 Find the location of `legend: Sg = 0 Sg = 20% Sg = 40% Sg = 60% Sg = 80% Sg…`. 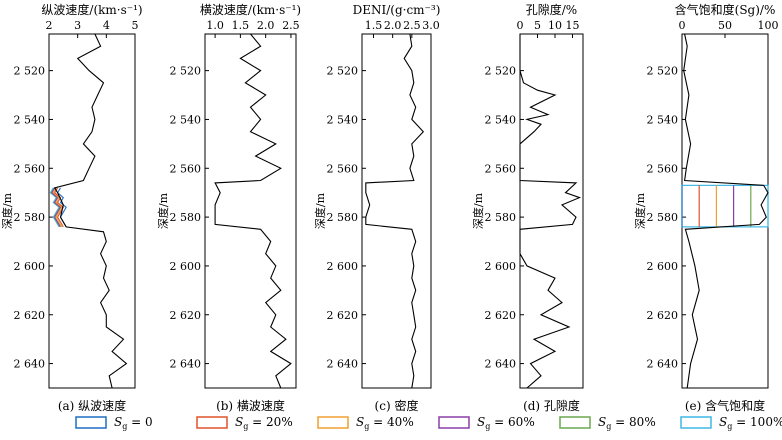

legend: Sg = 0 Sg = 20% Sg = 40% Sg = 60% Sg = 80% Sg… is located at coordinates (428, 423).